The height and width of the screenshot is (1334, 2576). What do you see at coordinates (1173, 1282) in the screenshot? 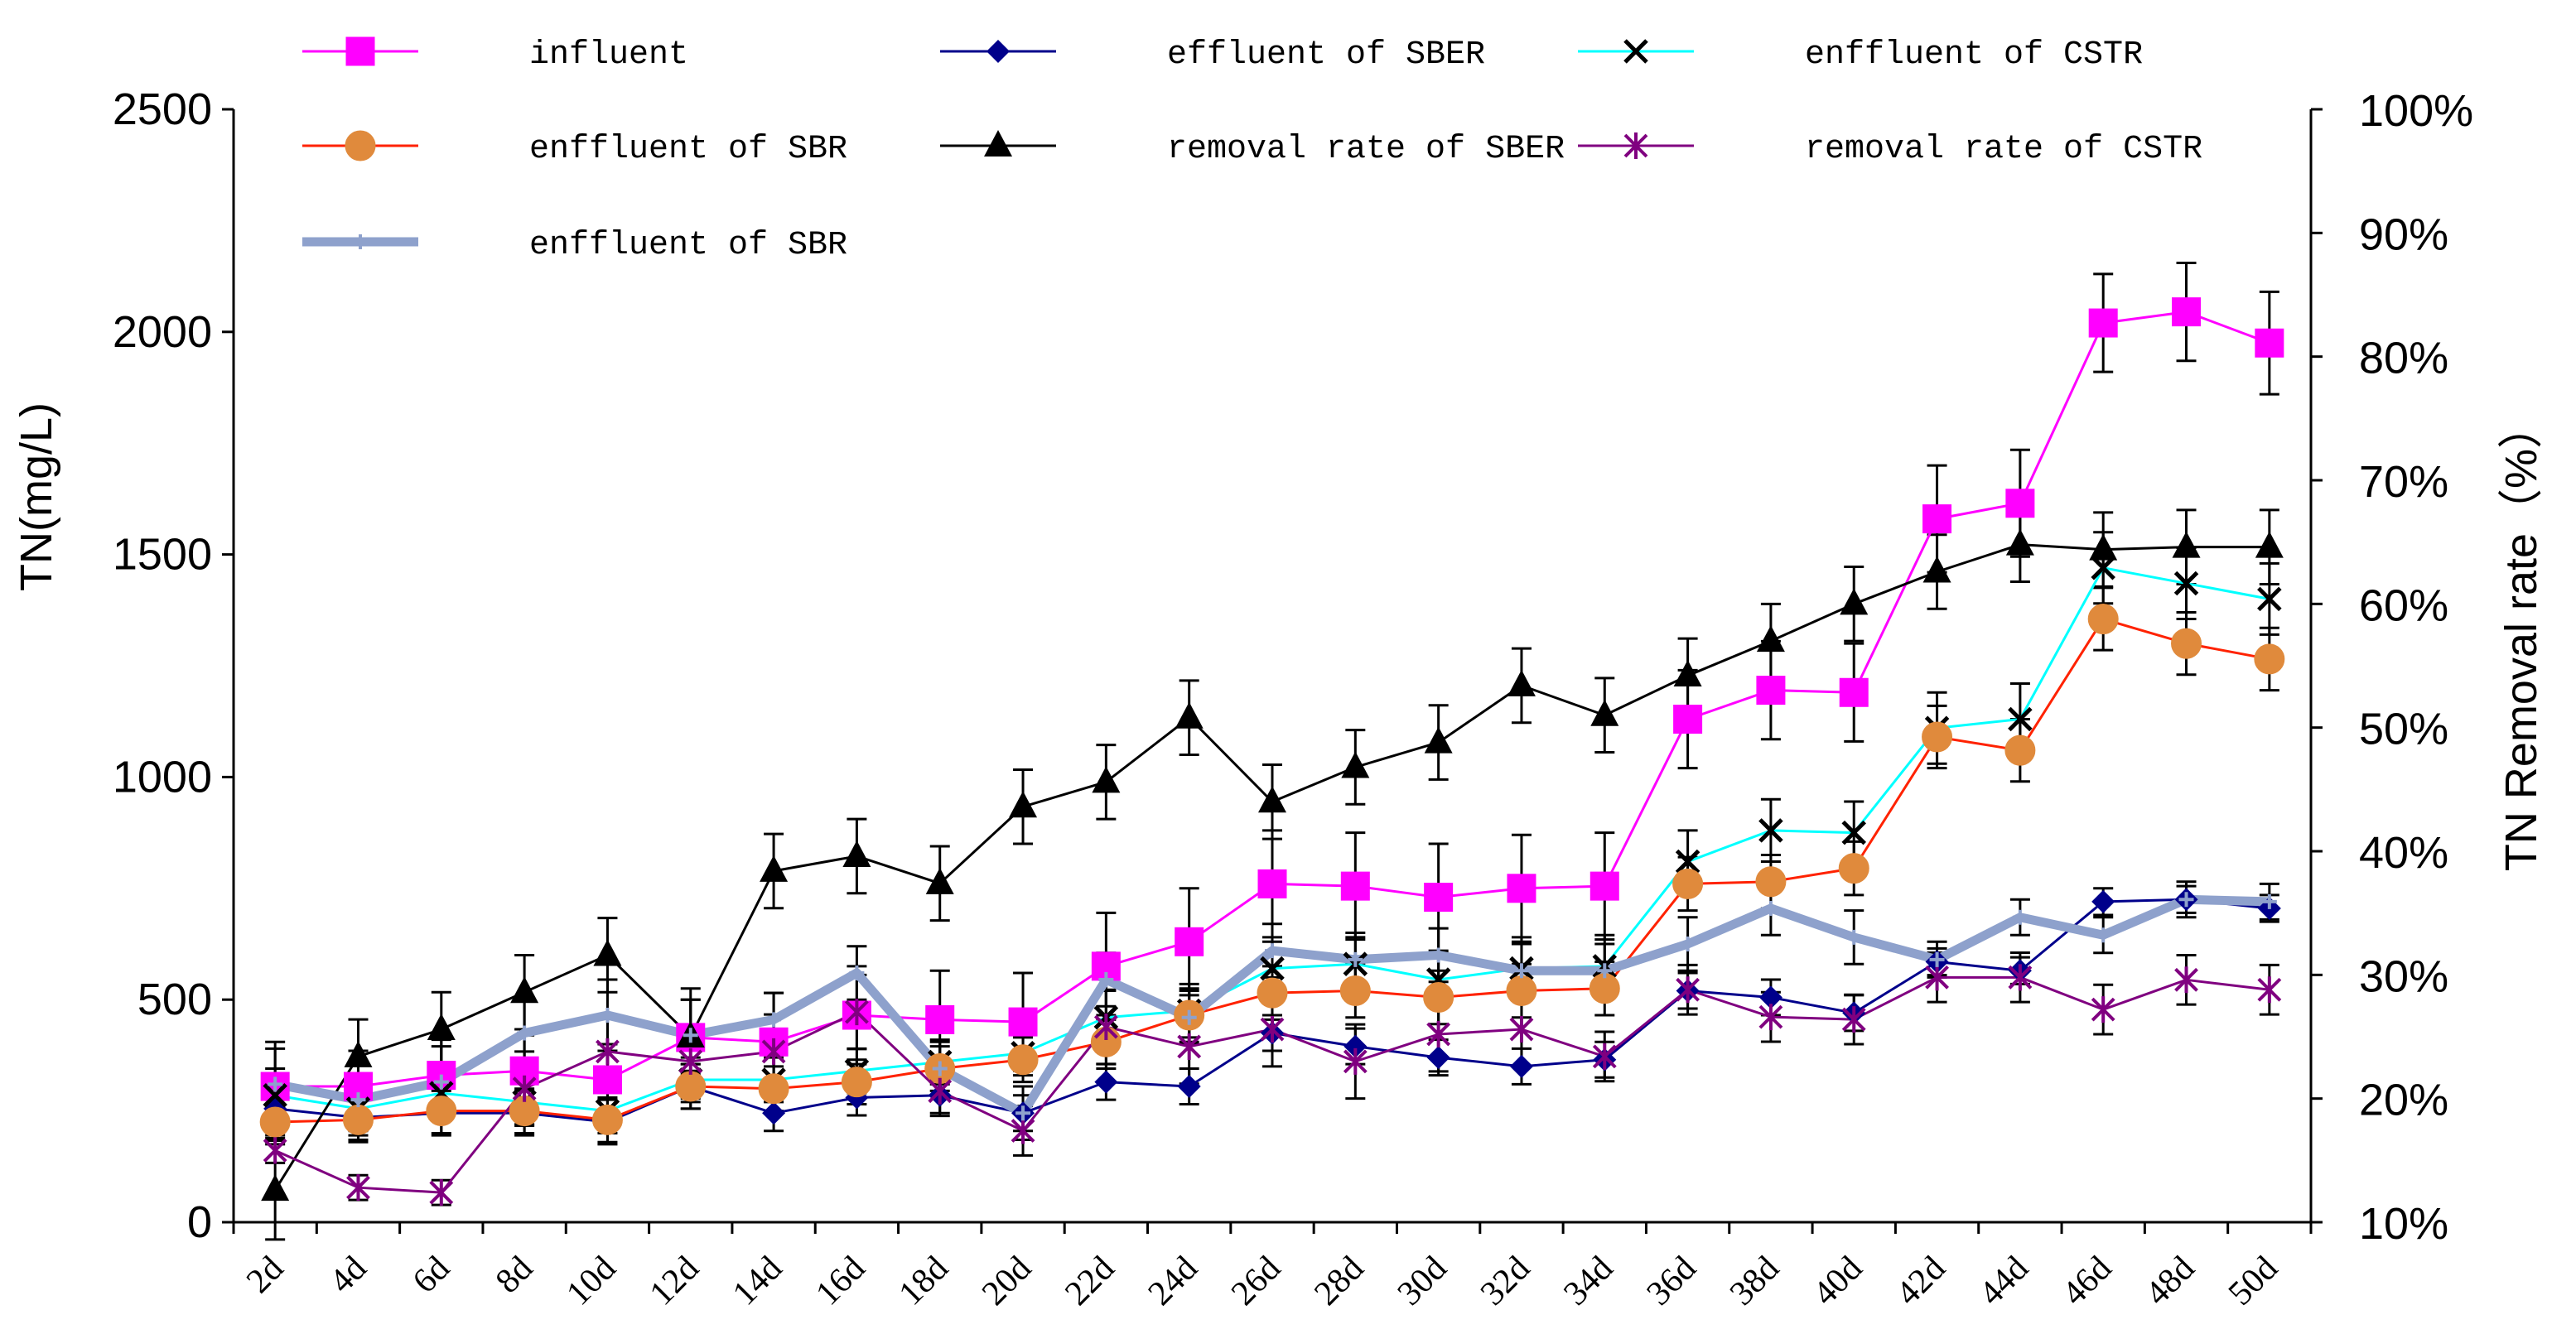
I see `x-tick-label: 24d` at bounding box center [1173, 1282].